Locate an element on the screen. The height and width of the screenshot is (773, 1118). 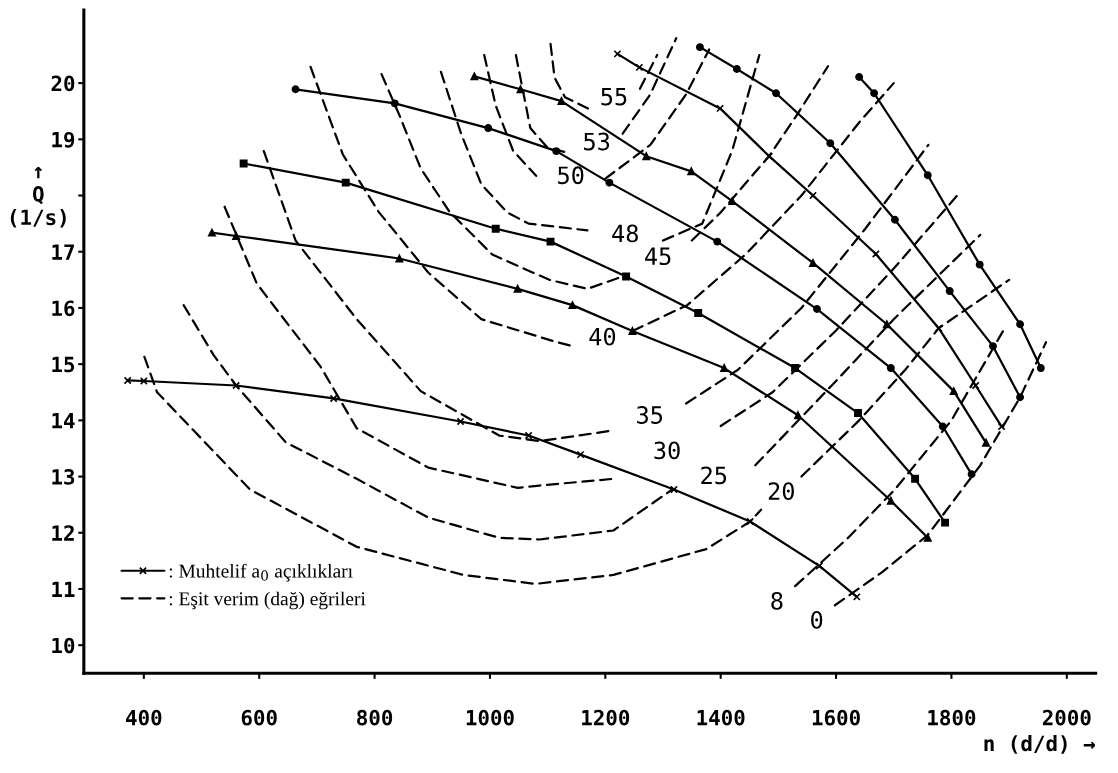
annotation: 55 is located at coordinates (614, 96).